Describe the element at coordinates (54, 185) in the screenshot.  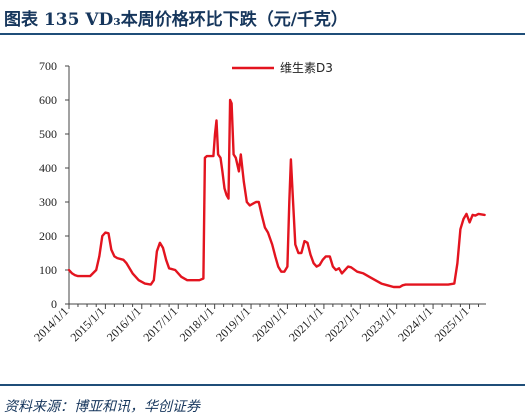
I see `y-axis-ticks: 0 100 200 300 400 500 600 700` at that location.